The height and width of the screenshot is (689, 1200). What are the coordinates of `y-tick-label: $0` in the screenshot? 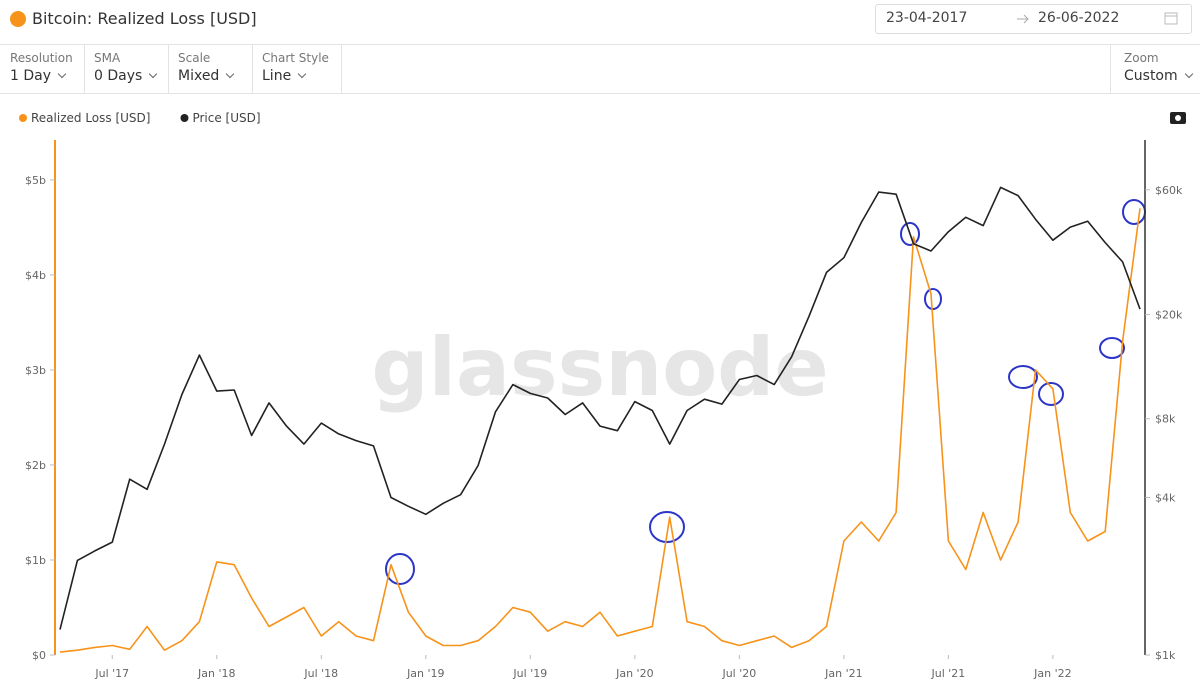 It's located at (39, 655).